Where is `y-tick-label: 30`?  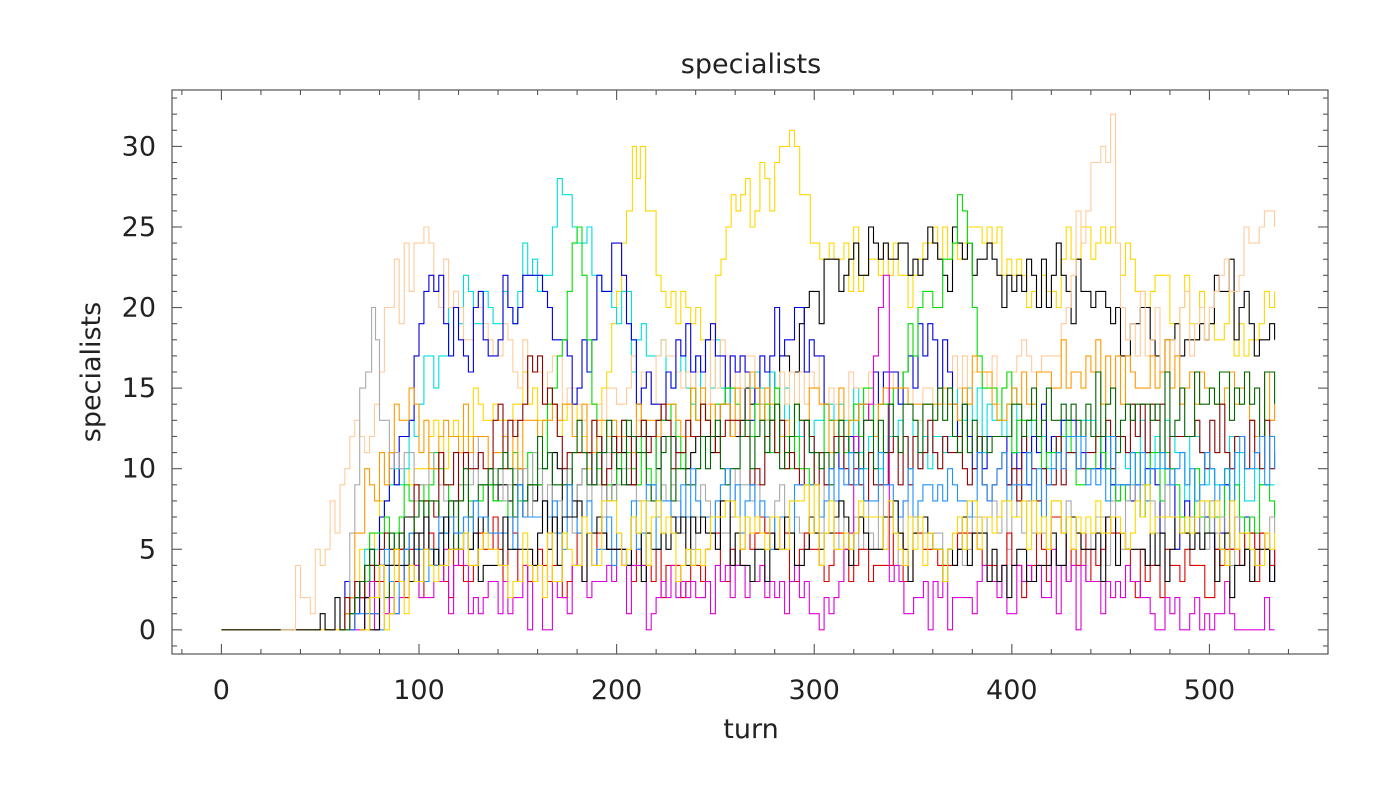
y-tick-label: 30 is located at coordinates (139, 146).